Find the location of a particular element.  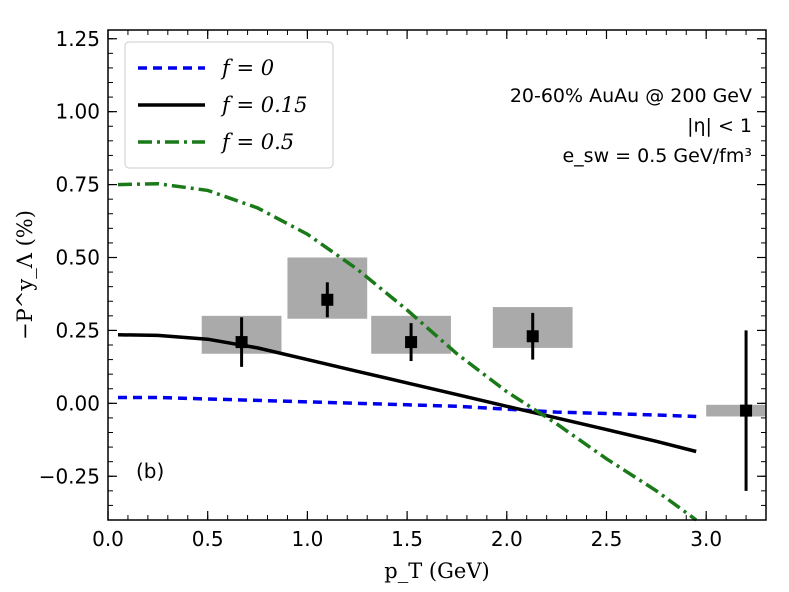

y-tick-label-5: 1.00 is located at coordinates (77, 112).